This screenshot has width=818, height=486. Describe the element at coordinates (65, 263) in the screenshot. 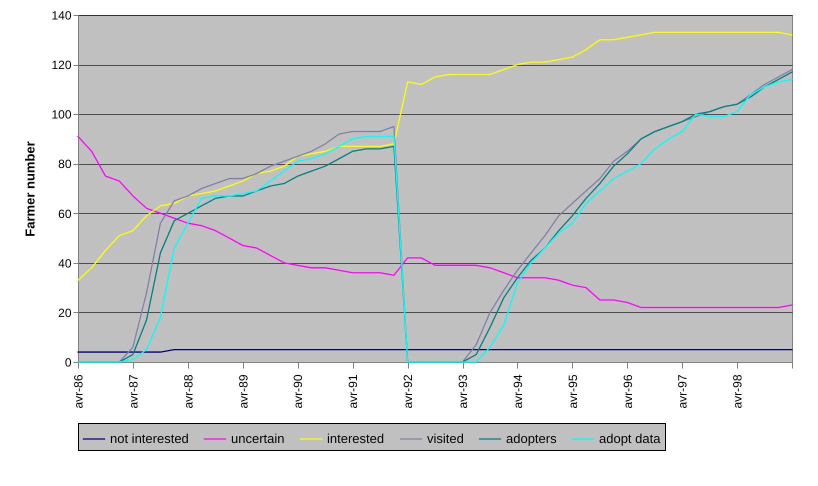

I see `y-tick-label: 40` at that location.